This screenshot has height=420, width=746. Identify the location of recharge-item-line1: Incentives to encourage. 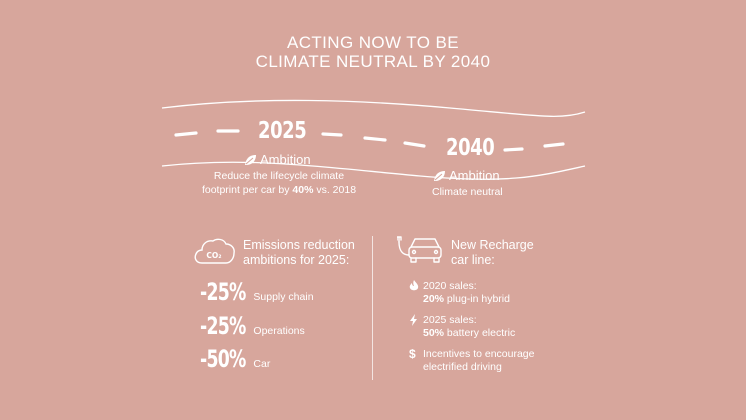
(479, 354).